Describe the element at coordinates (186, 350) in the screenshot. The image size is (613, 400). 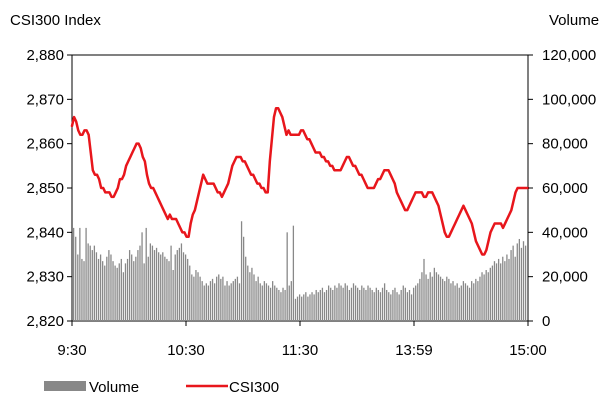
I see `x-tick-label: 10:30` at that location.